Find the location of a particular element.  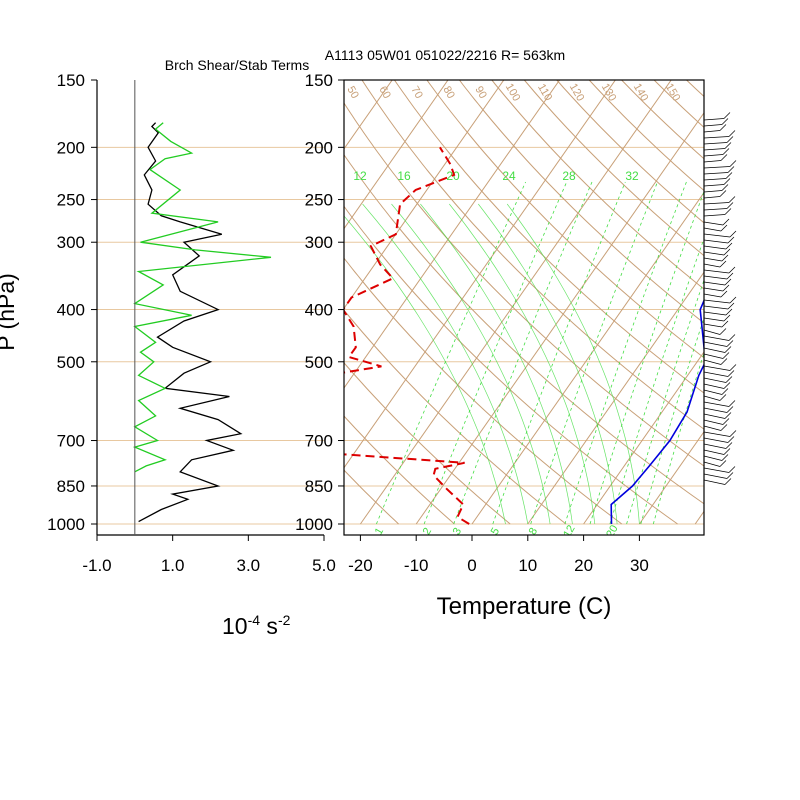

left-pressure-tick-label: 250 is located at coordinates (71, 200).